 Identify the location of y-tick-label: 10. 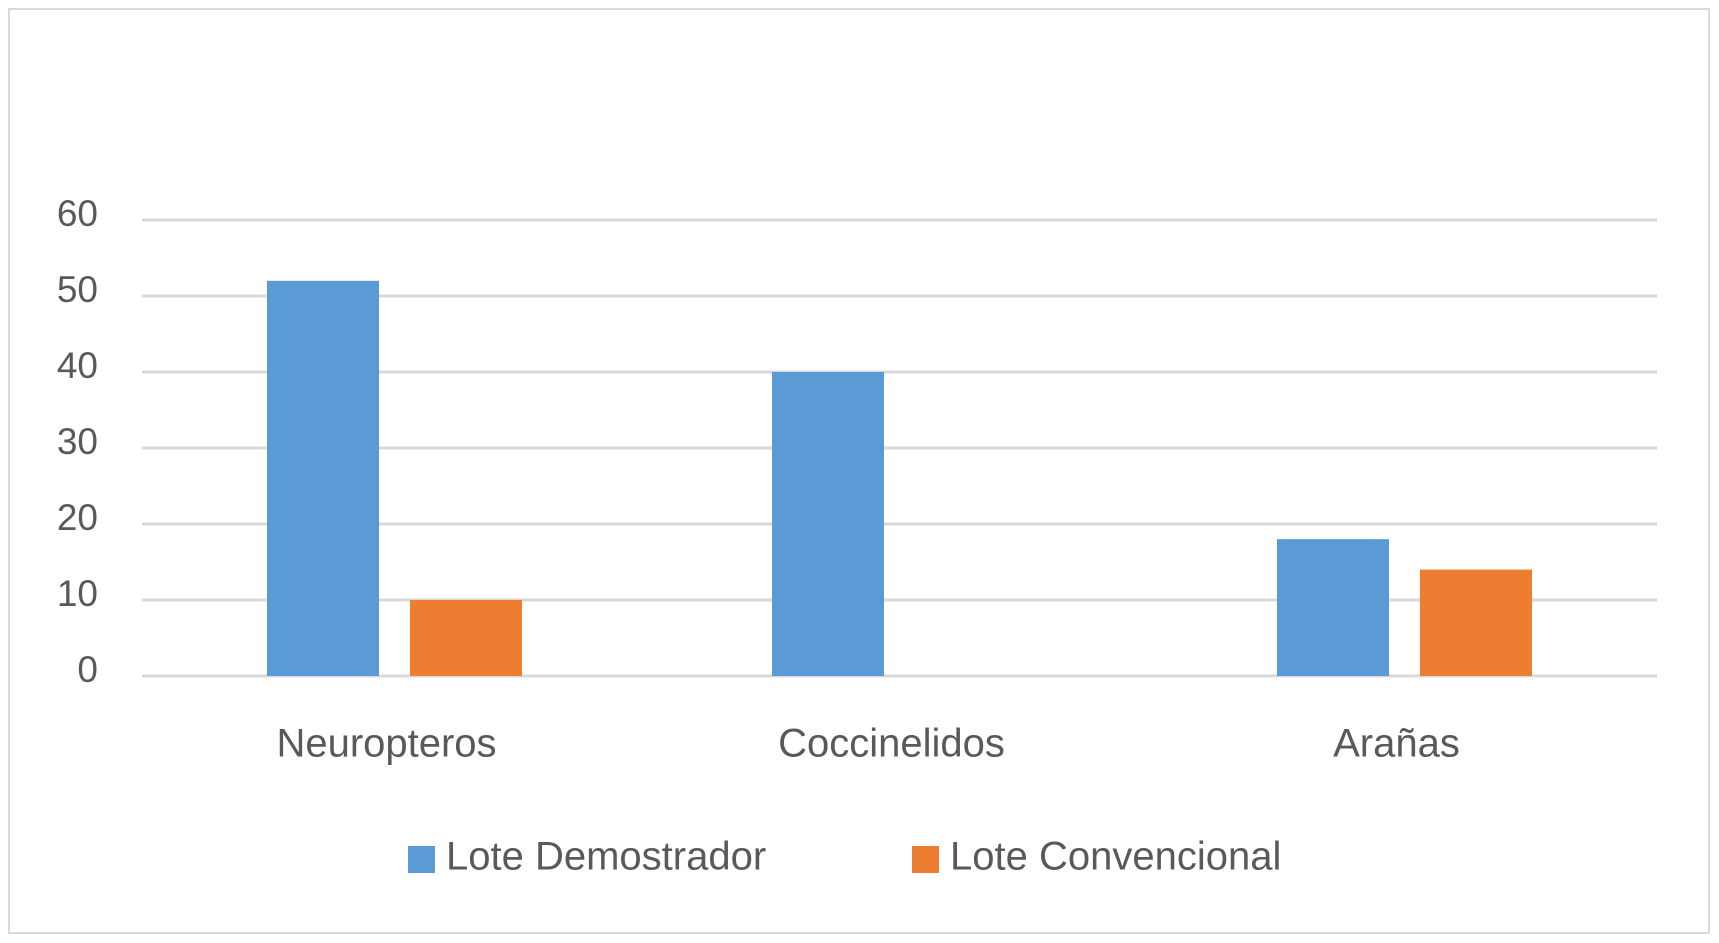
(77, 593).